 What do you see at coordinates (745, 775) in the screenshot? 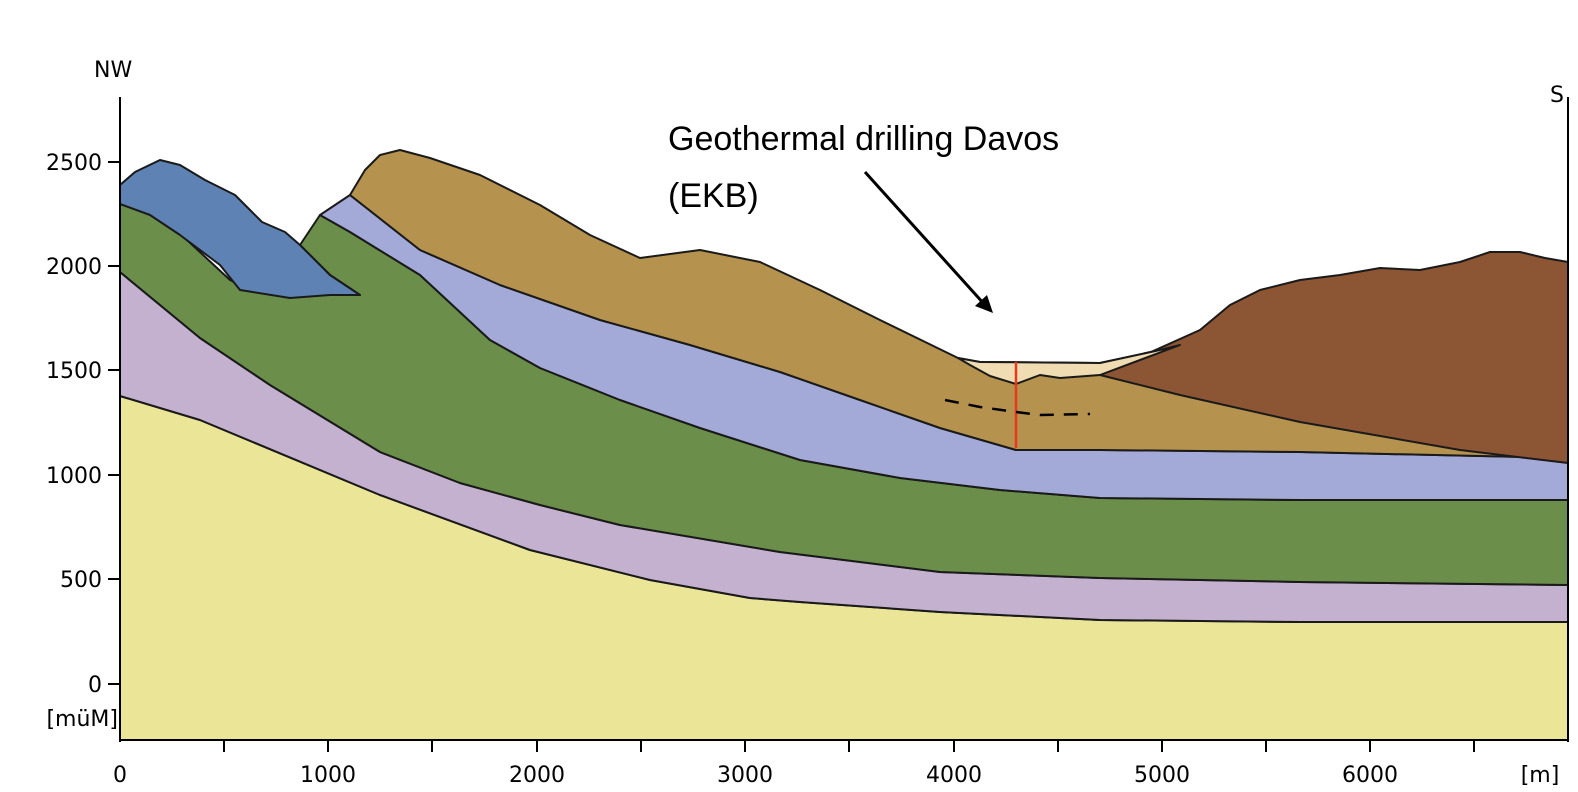
I see `x-tick-label: 3000` at bounding box center [745, 775].